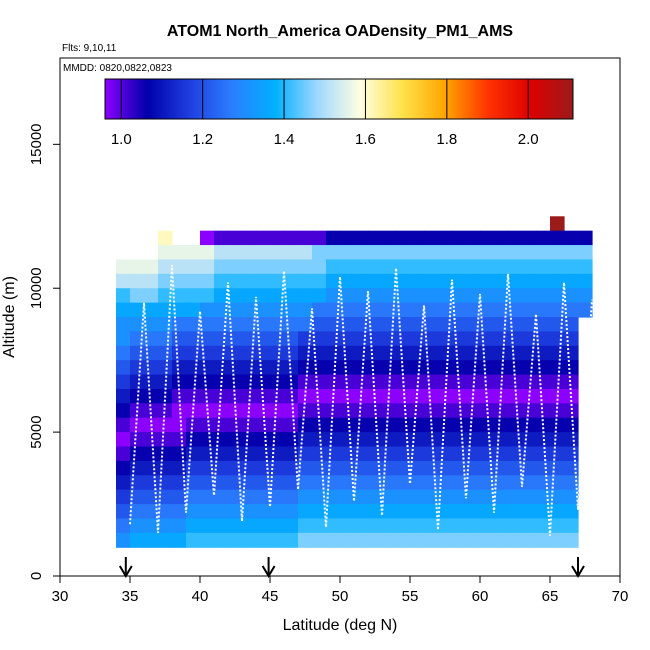  I want to click on x-tick-label: 50, so click(340, 596).